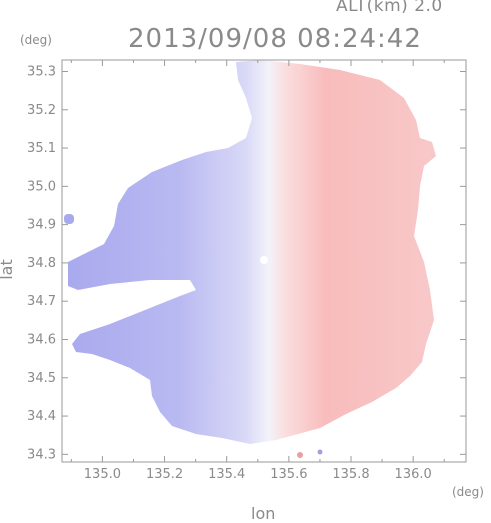 Image resolution: width=491 pixels, height=523 pixels. Describe the element at coordinates (41, 416) in the screenshot. I see `y-tick-label: 34.4` at that location.